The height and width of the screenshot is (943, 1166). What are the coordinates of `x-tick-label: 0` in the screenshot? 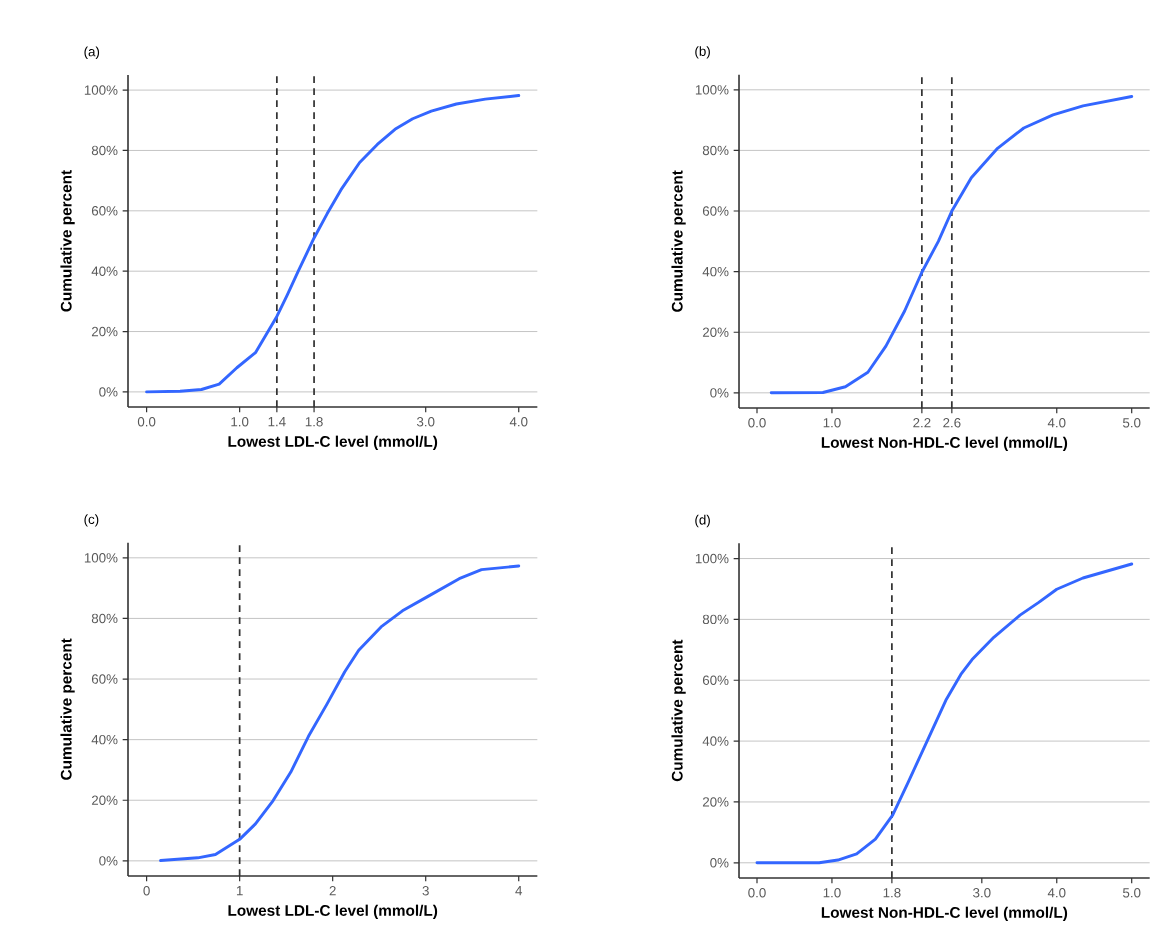 It's located at (146, 891).